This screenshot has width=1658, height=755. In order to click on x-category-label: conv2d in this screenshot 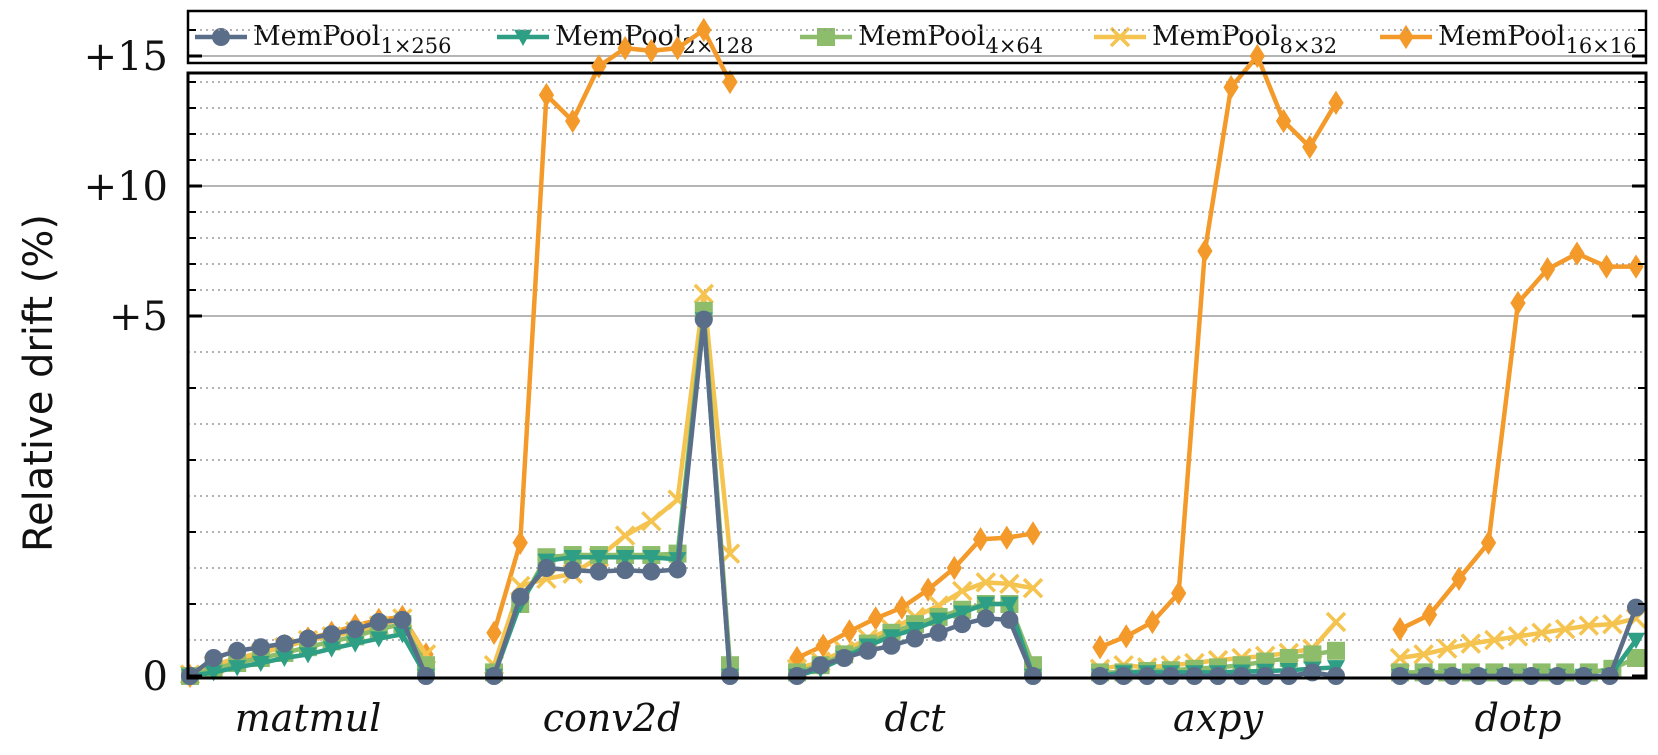, I will do `click(612, 718)`.